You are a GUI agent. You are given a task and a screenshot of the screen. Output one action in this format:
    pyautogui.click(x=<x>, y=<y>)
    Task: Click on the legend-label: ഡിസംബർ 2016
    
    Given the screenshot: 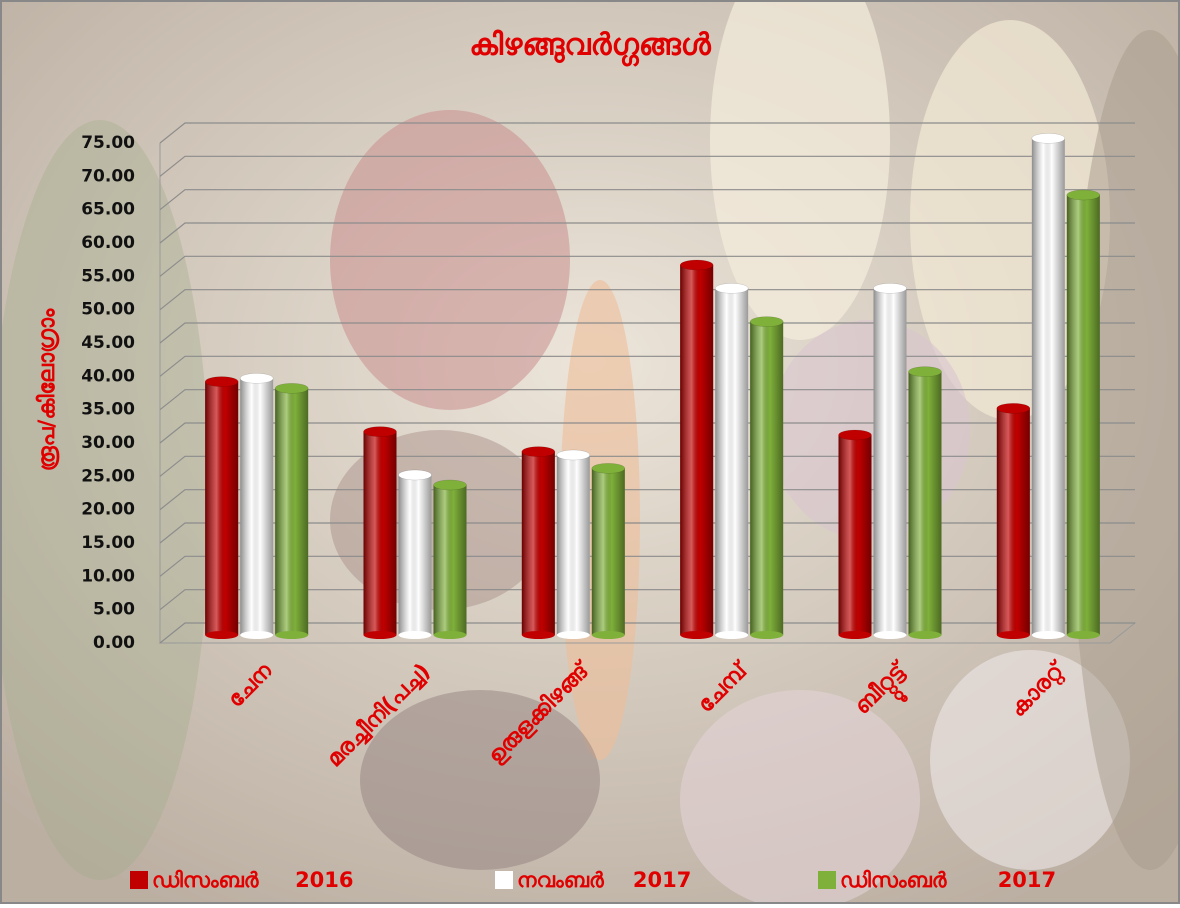 What is the action you would take?
    pyautogui.click(x=253, y=880)
    